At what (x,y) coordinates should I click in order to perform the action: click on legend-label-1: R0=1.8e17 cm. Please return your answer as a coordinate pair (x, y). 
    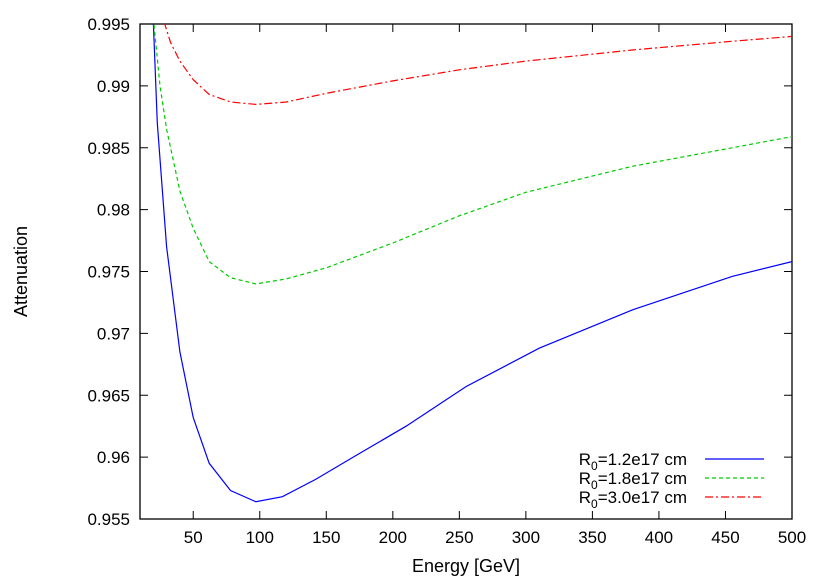
    Looking at the image, I should click on (633, 480).